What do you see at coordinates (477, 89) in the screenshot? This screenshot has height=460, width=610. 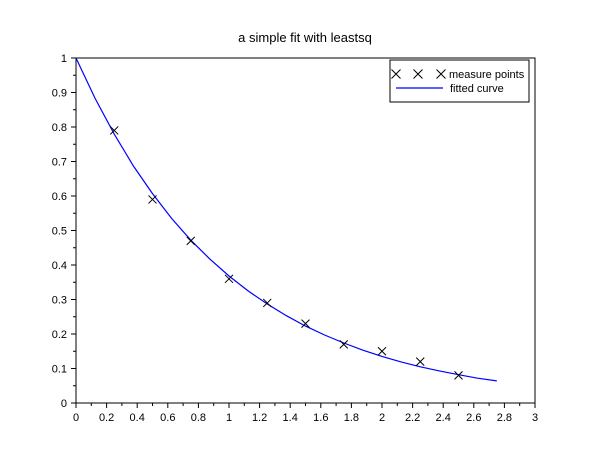 I see `legend-label-fitted-curve: fitted curve` at bounding box center [477, 89].